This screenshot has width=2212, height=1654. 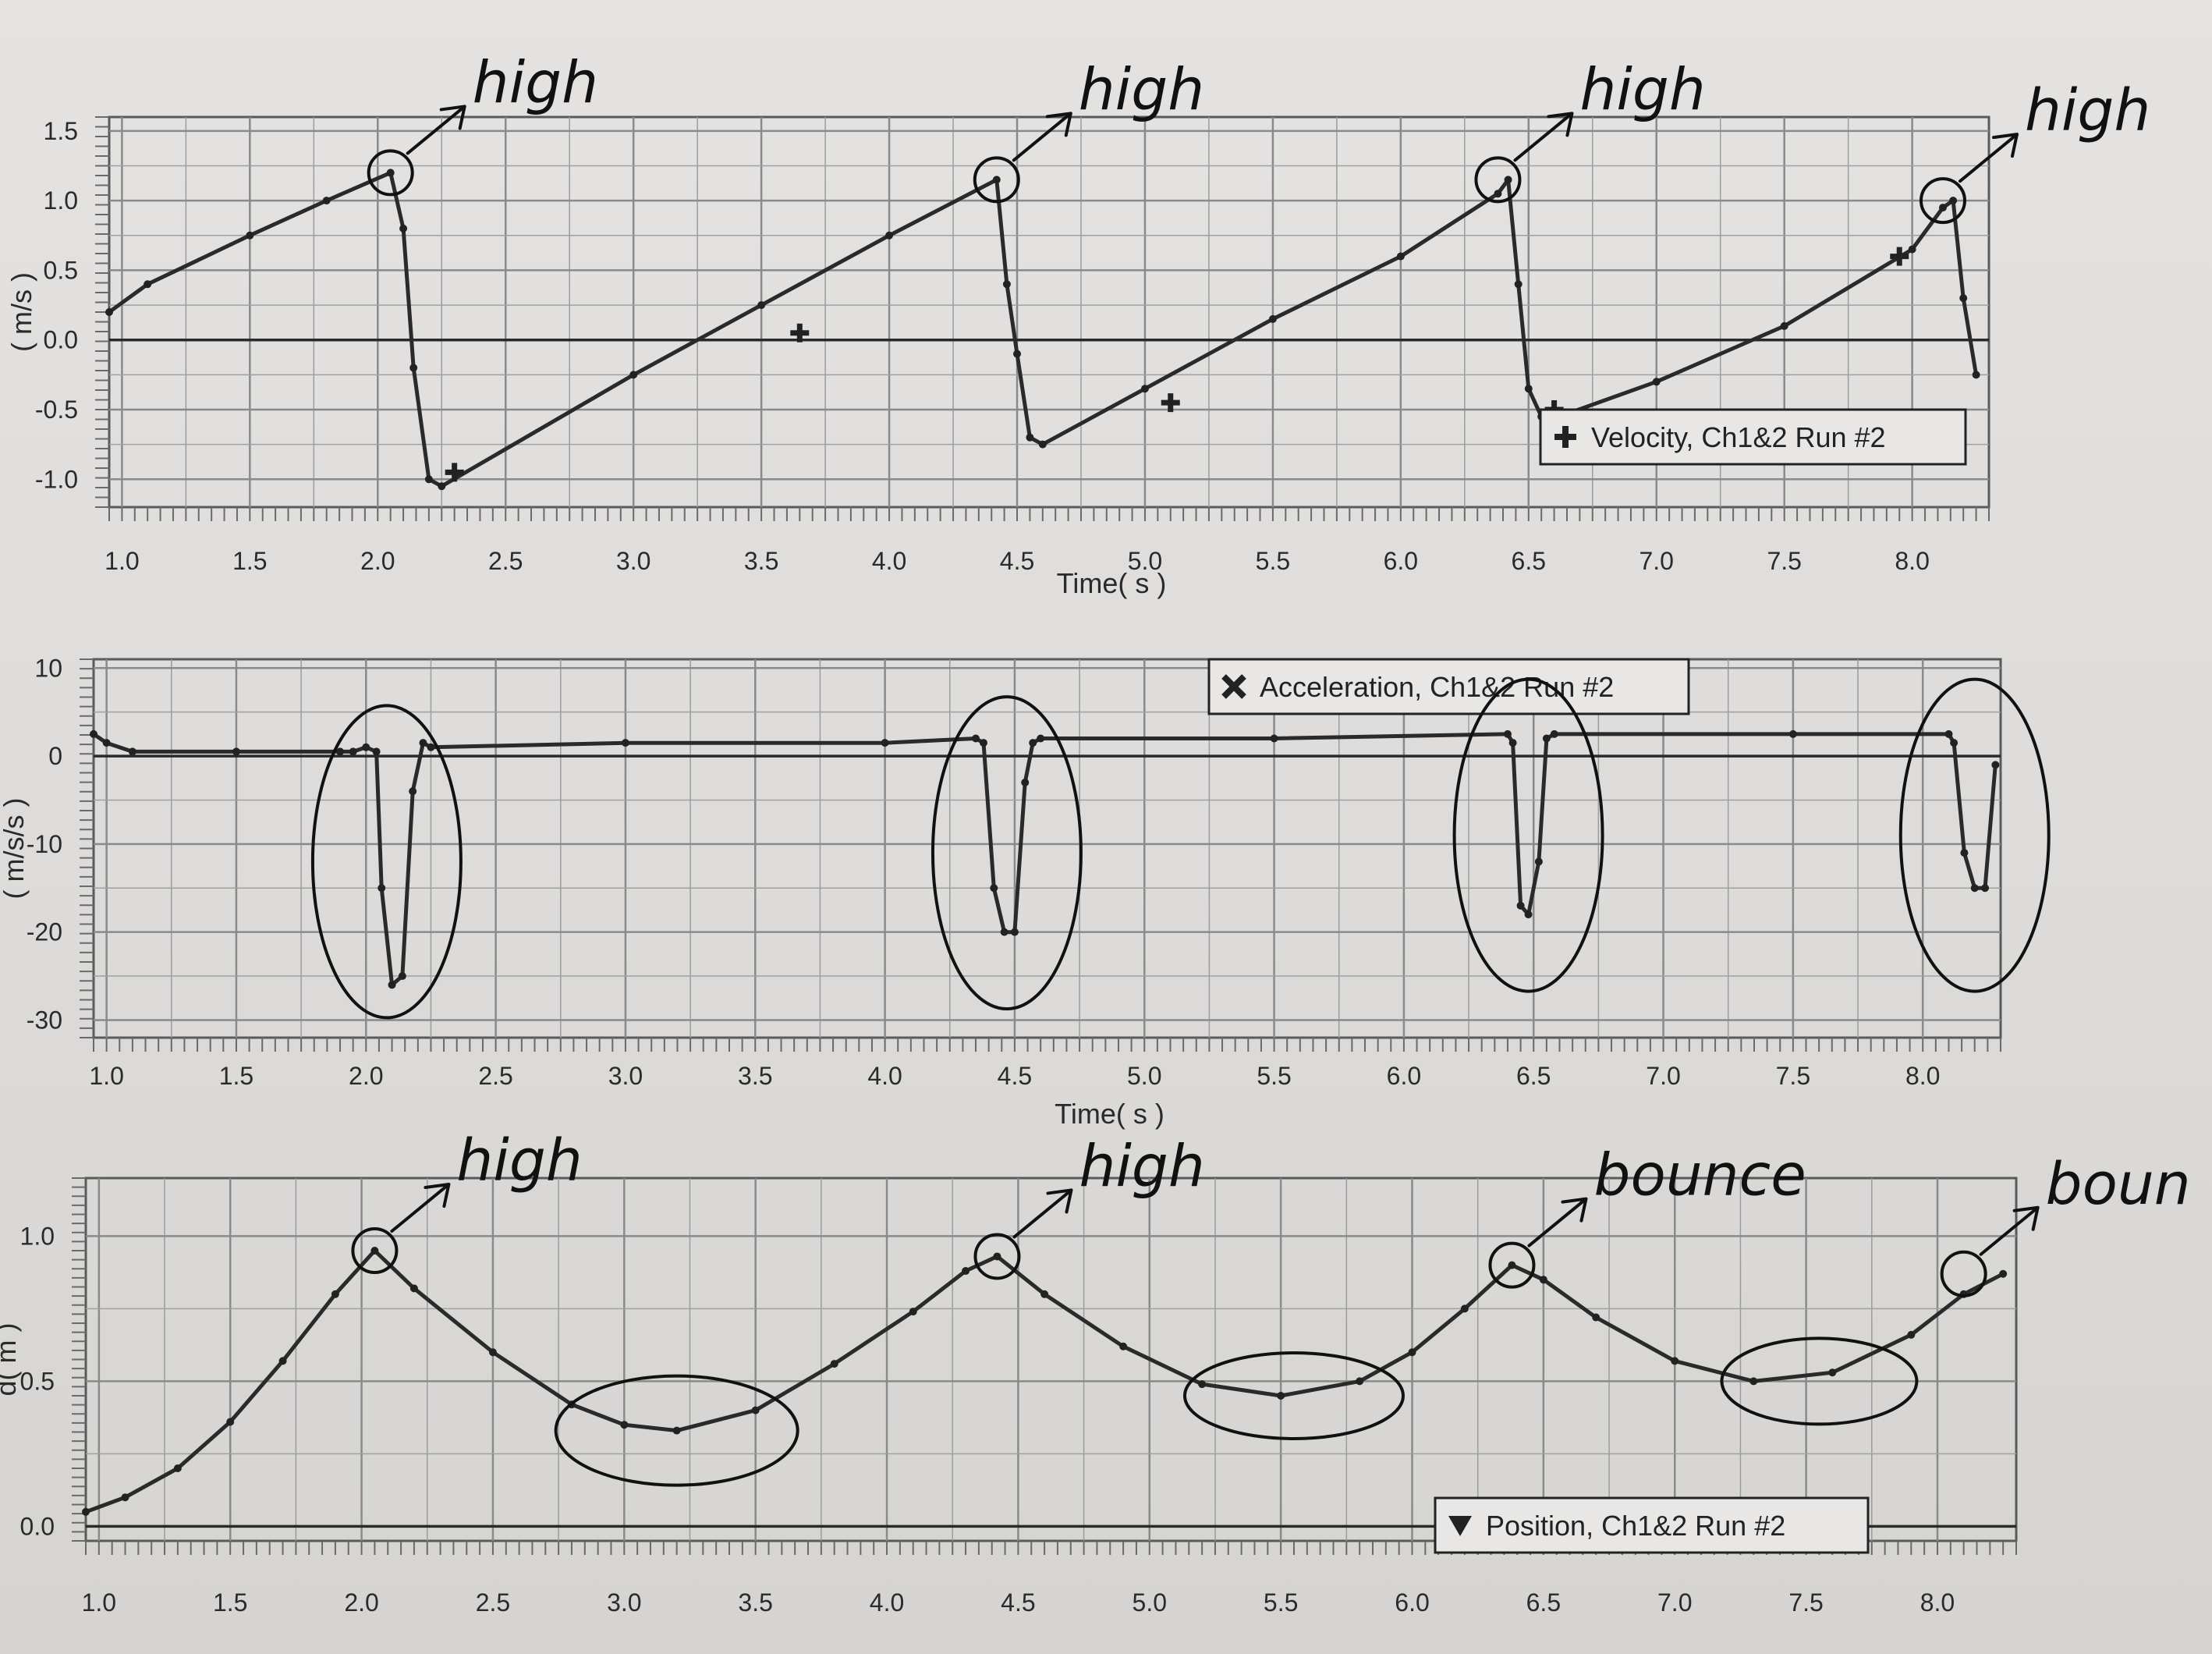 I want to click on y-tick-label: -1.0, so click(x=56, y=479).